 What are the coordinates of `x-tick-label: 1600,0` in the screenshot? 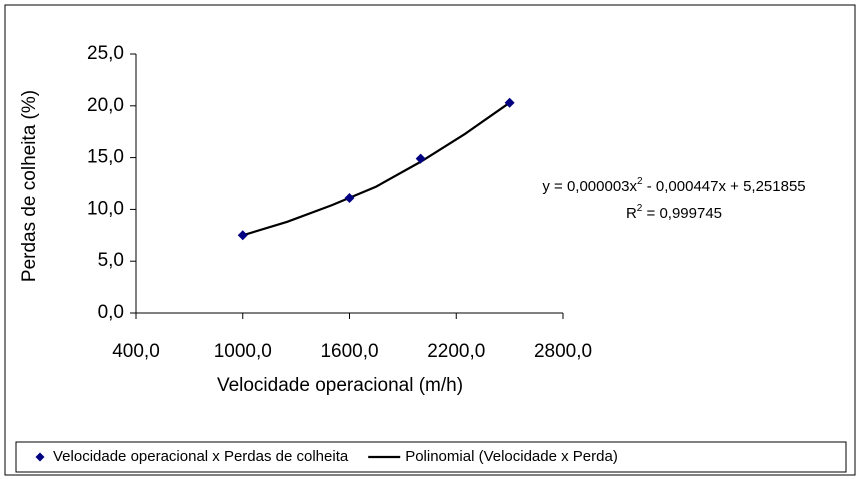 It's located at (349, 351).